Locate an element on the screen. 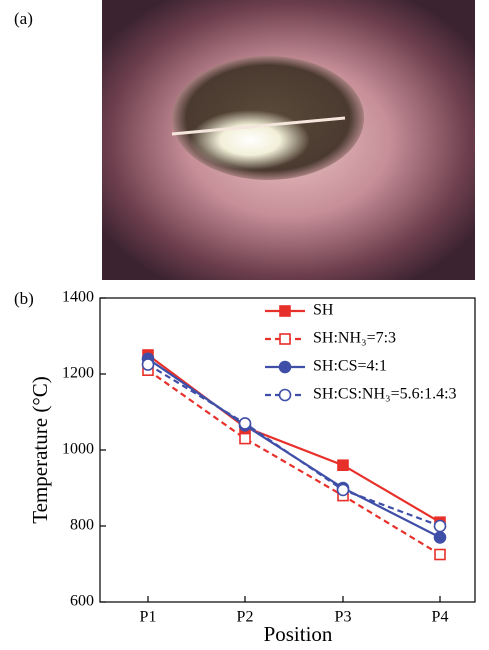 The height and width of the screenshot is (650, 489). y-tick-label: 600 is located at coordinates (82, 601).